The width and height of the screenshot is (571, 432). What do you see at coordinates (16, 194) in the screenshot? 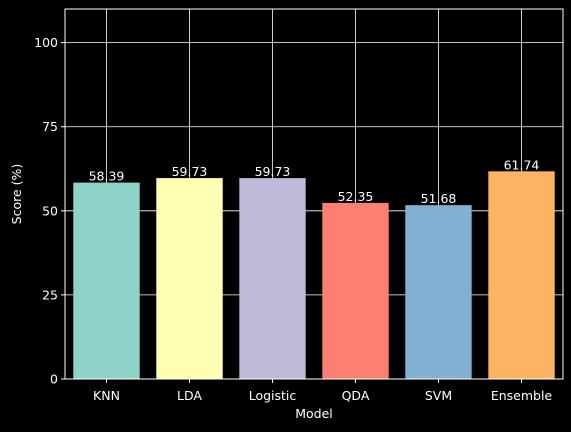
I see `y-axis-label: Score (%)` at bounding box center [16, 194].